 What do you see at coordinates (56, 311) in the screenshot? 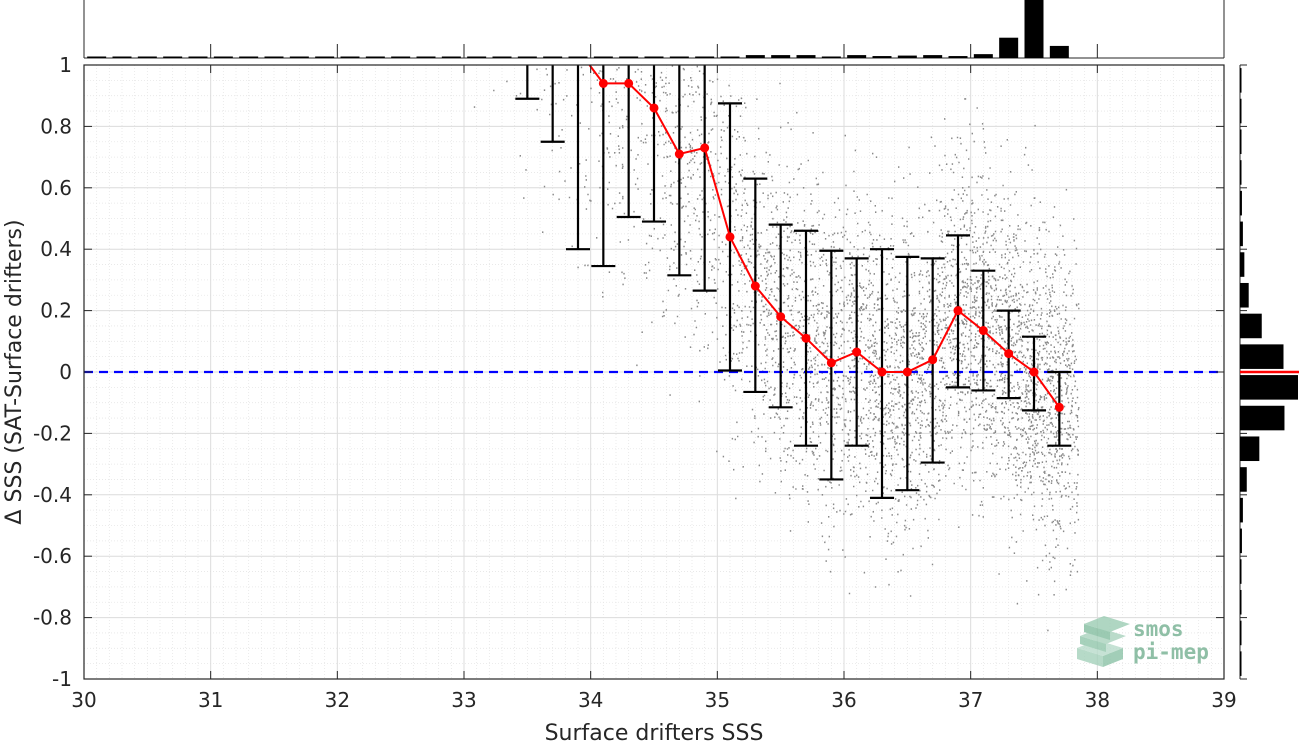
I see `y-tick-label: 0.2` at bounding box center [56, 311].